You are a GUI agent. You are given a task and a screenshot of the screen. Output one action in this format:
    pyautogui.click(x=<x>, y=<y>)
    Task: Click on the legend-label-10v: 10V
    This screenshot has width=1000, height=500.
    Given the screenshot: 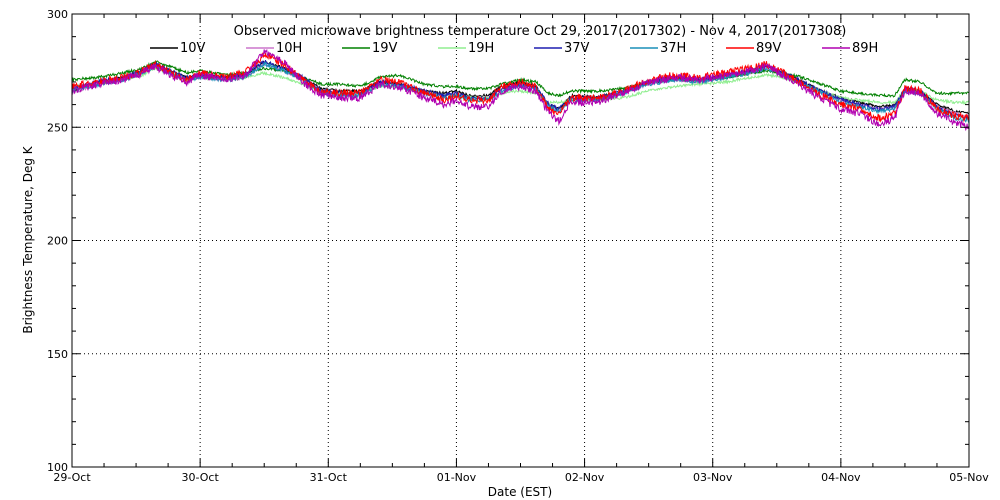 What is the action you would take?
    pyautogui.click(x=193, y=48)
    